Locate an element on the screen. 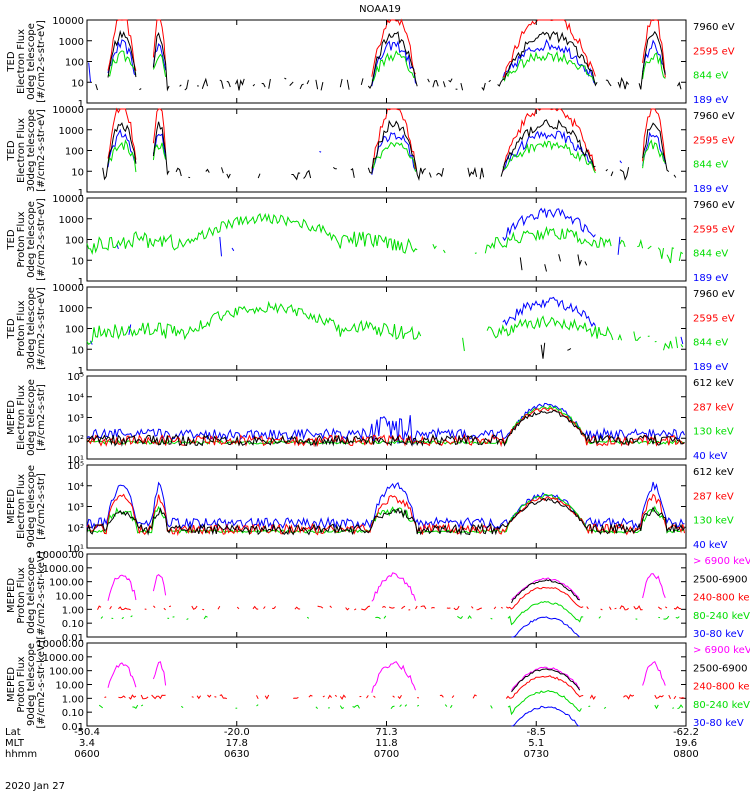 The width and height of the screenshot is (750, 800). x-tick-label: 5.1 is located at coordinates (536, 743).